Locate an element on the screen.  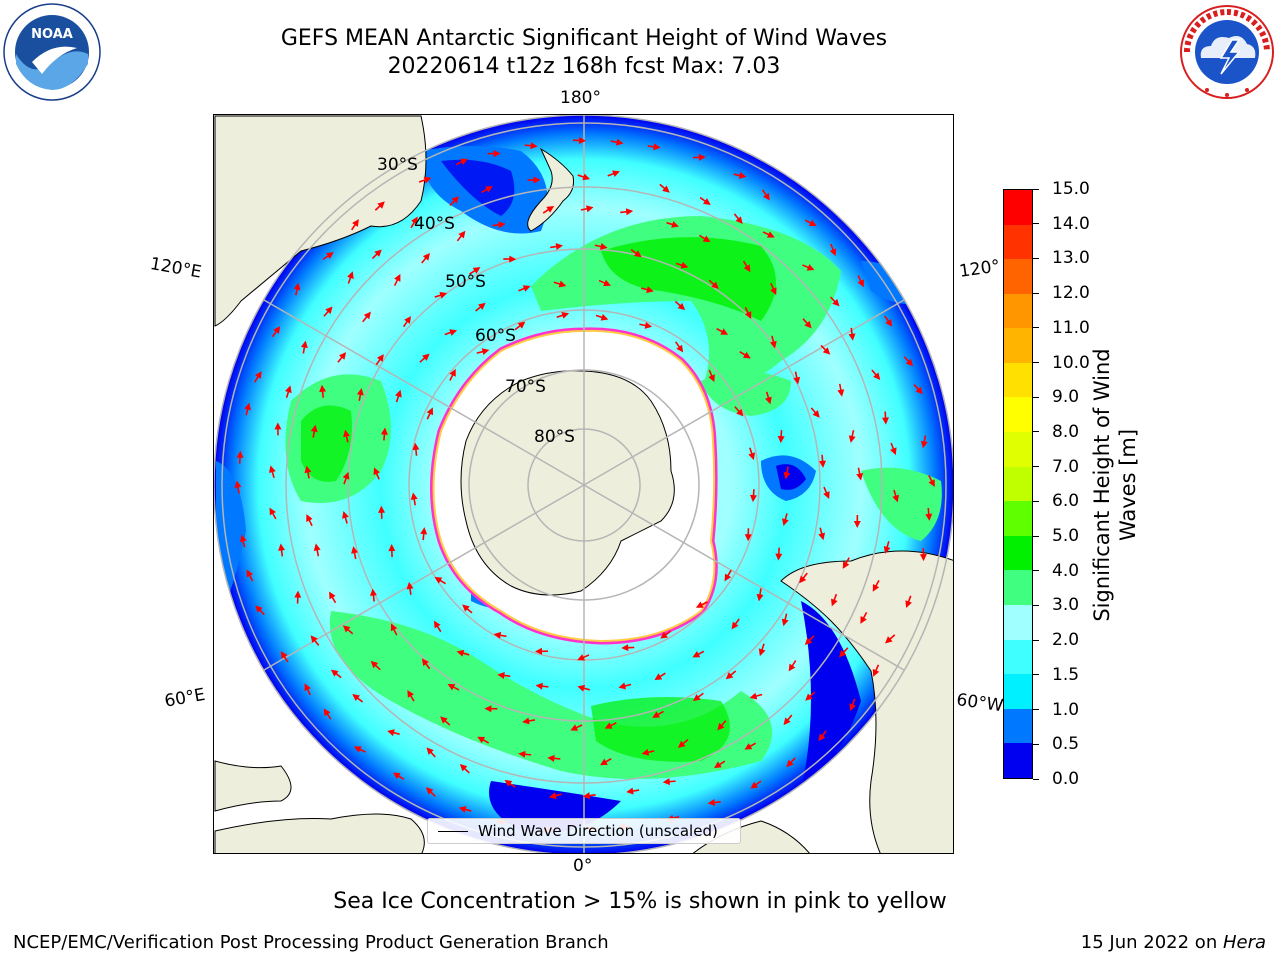
lat-label-70s: 70°S is located at coordinates (525, 387).